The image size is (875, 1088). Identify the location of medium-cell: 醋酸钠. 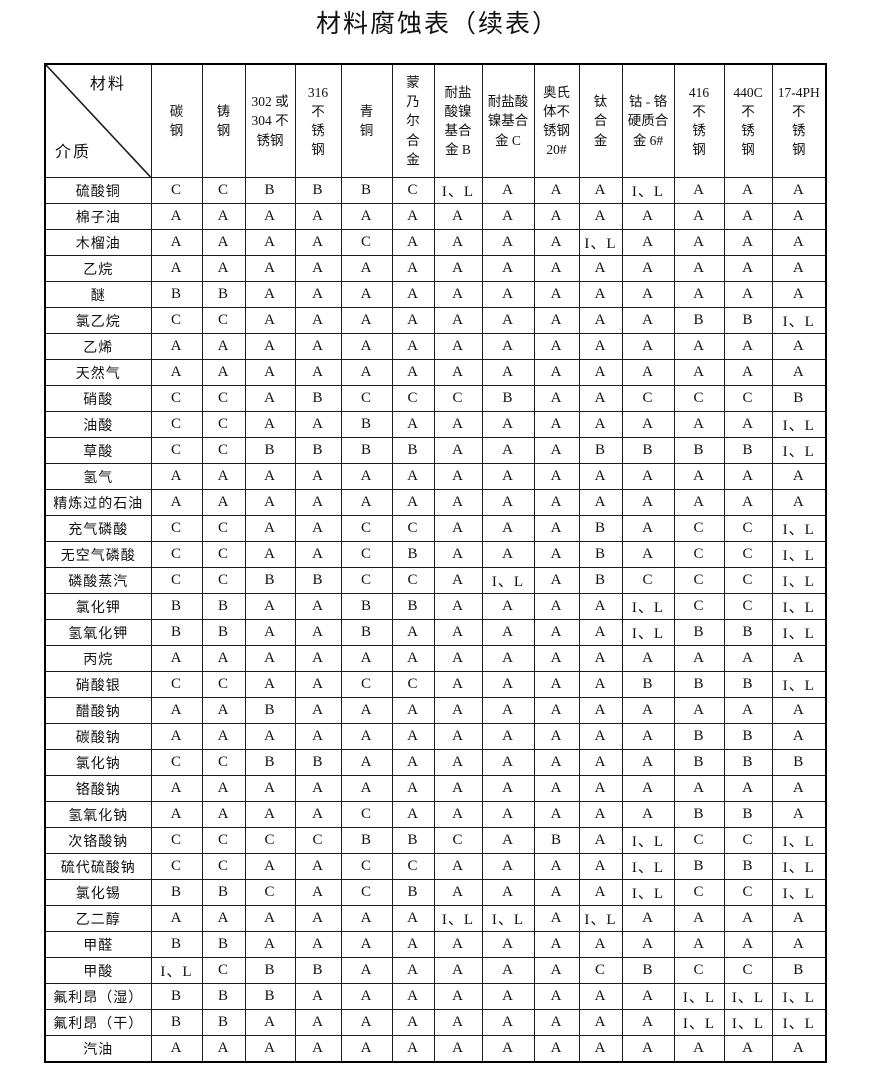
(98, 710).